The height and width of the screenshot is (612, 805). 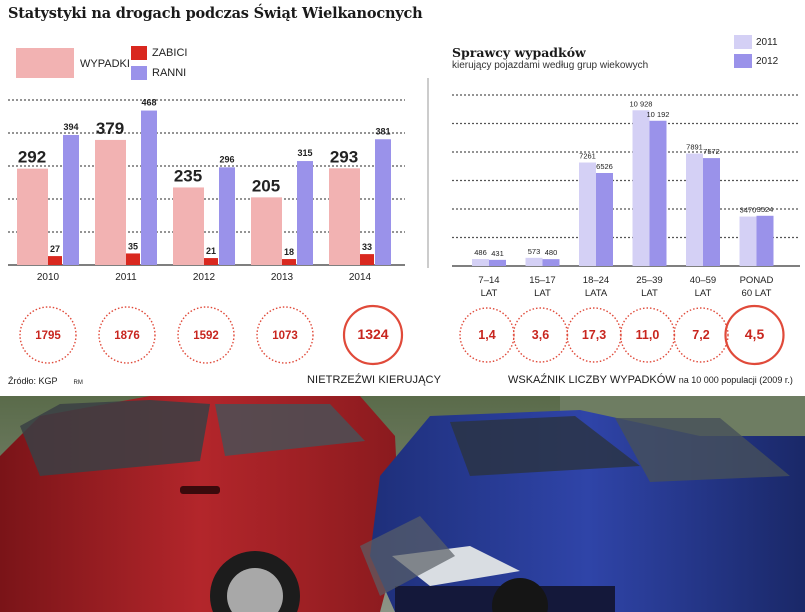 What do you see at coordinates (188, 175) in the screenshot?
I see `label-wypadki: 235` at bounding box center [188, 175].